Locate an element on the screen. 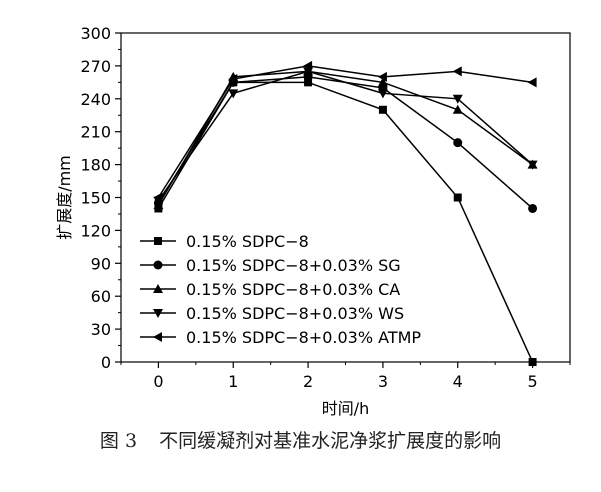 The height and width of the screenshot is (492, 601). caption-label: 图 3 is located at coordinates (118, 441).